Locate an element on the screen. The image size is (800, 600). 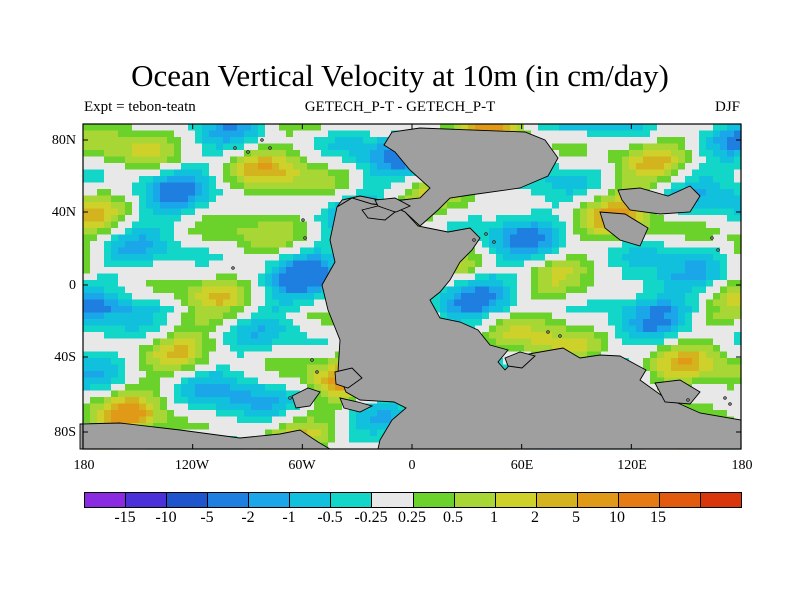
lat-label-40s: 40S is located at coordinates (65, 357).